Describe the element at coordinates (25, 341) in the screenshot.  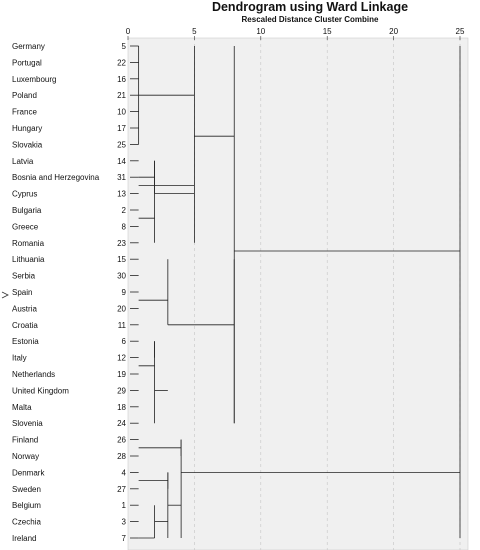
I see `leaf-name: Estonia` at that location.